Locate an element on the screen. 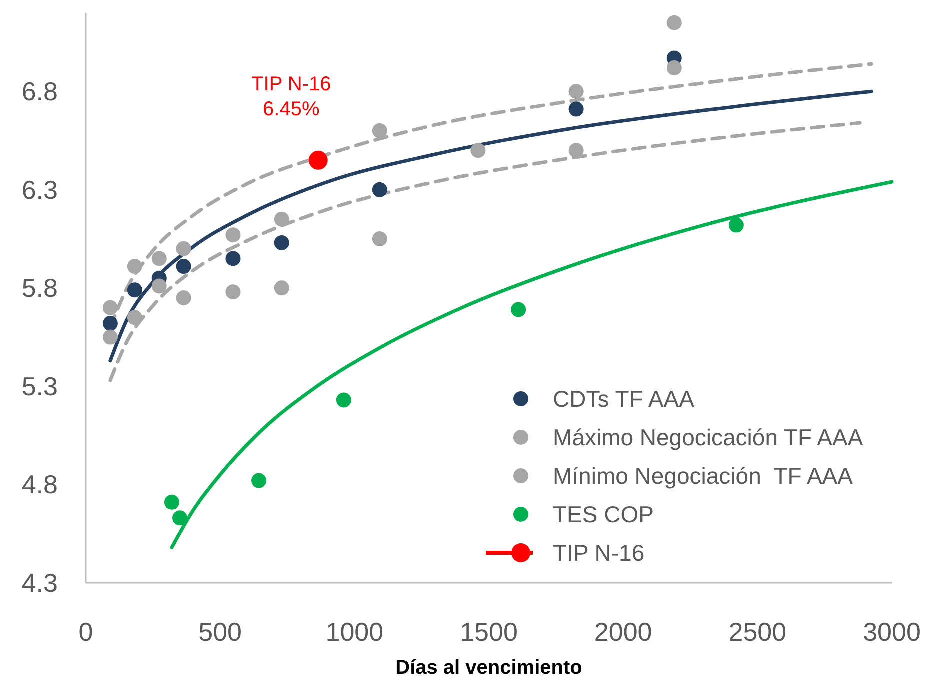  legend-label: Máximo Negocicación TF AAA is located at coordinates (708, 437).